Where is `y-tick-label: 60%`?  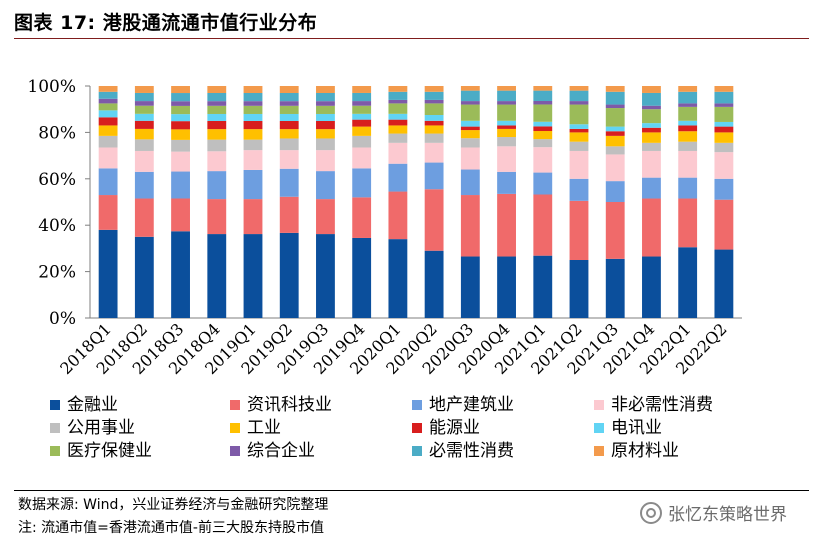 y-tick-label: 60% is located at coordinates (57, 180).